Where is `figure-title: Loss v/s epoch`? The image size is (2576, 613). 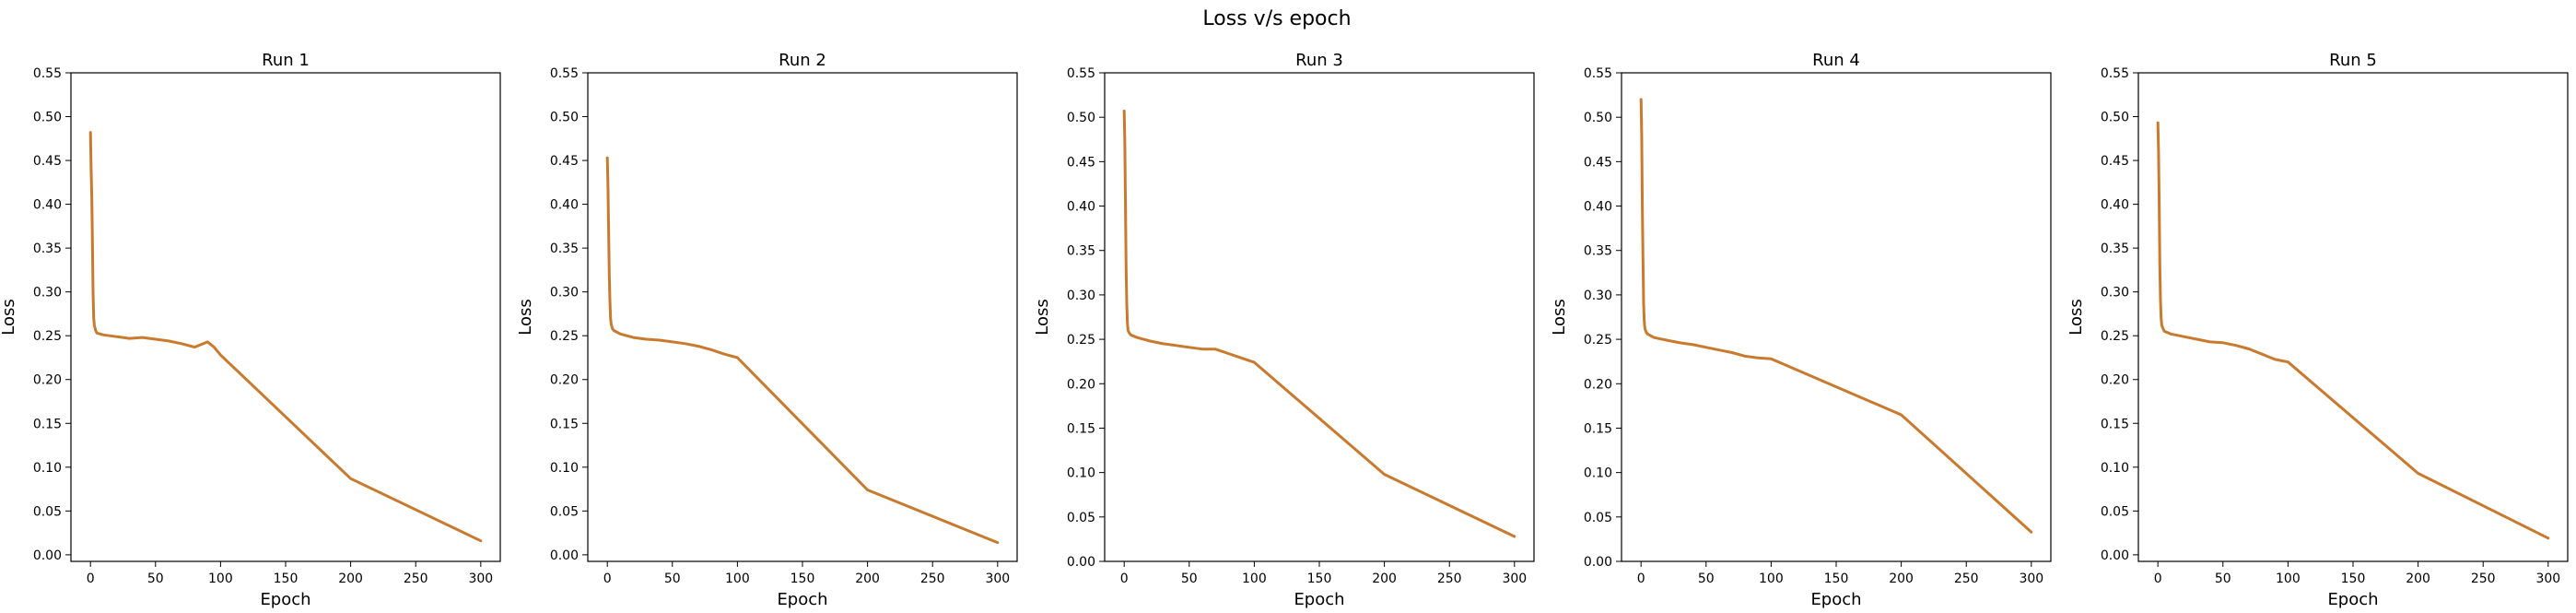
figure-title: Loss v/s epoch is located at coordinates (1276, 19).